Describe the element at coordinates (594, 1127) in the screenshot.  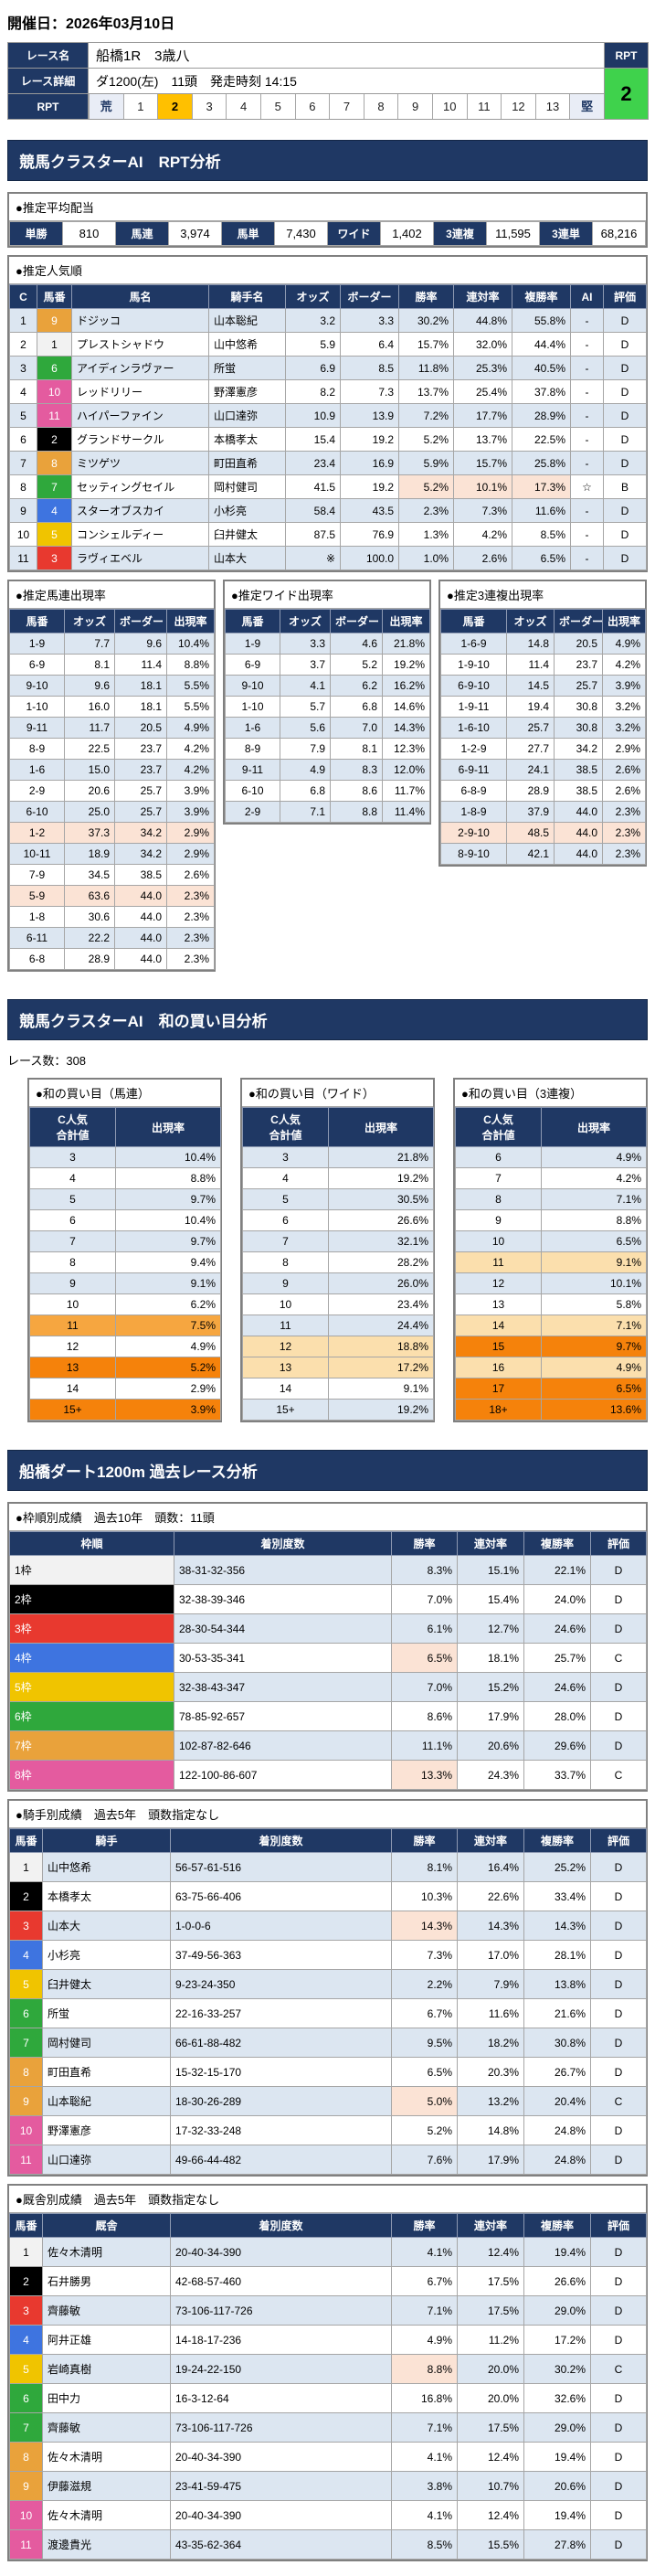
I see `column-header: 出現率` at that location.